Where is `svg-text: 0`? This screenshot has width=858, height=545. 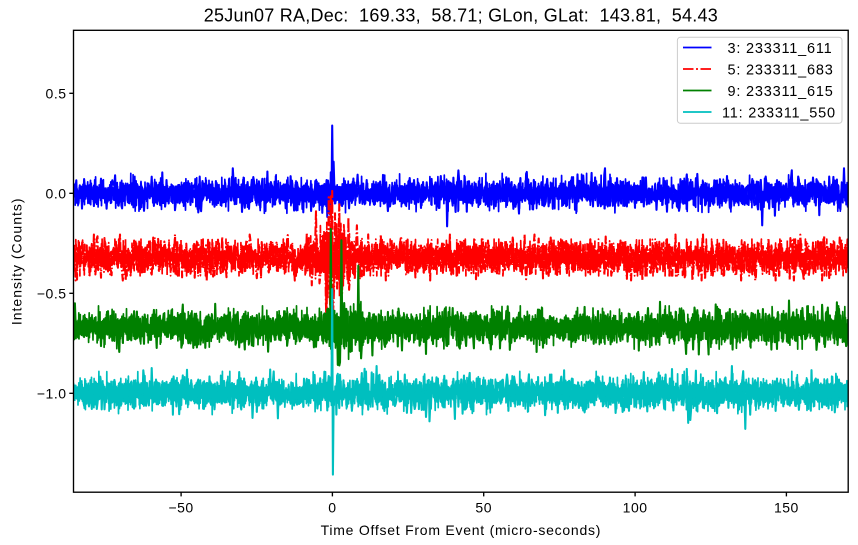
svg-text: 0 is located at coordinates (332, 507).